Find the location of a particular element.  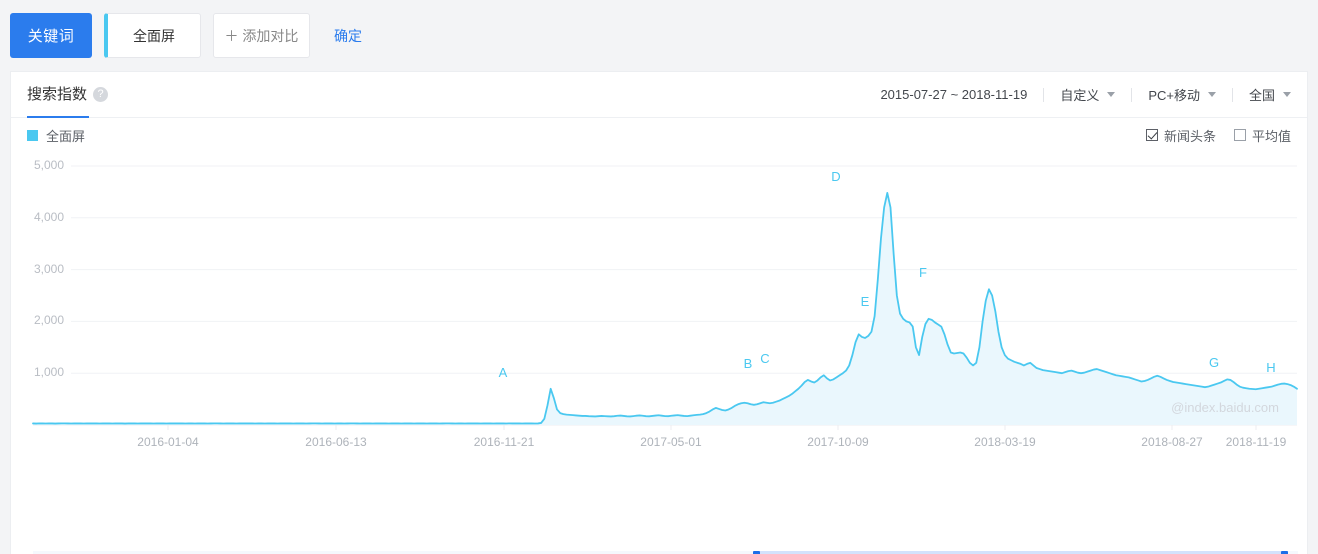

brush-handle-right is located at coordinates (1284, 552).